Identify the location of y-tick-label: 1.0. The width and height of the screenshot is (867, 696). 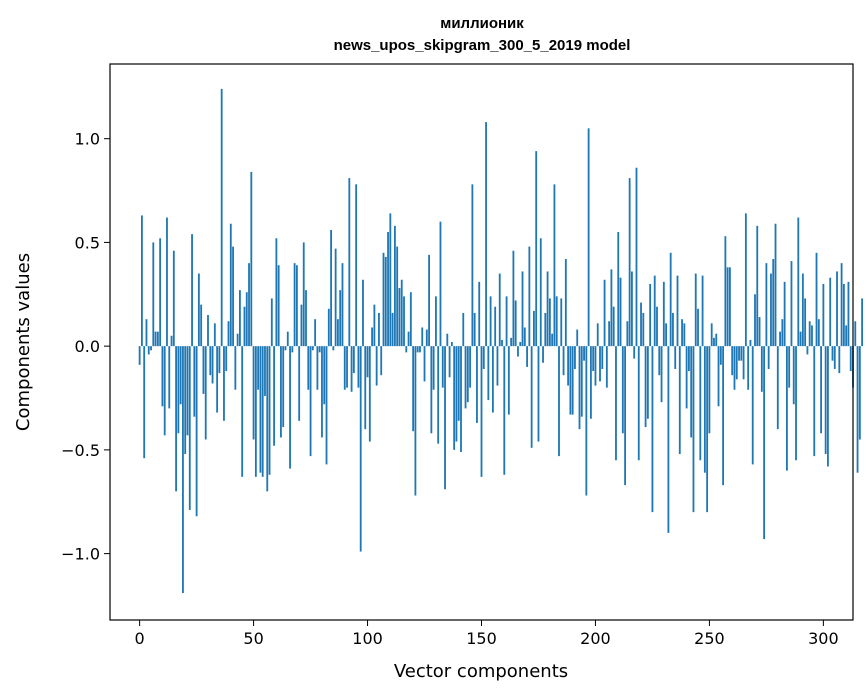
(87, 139).